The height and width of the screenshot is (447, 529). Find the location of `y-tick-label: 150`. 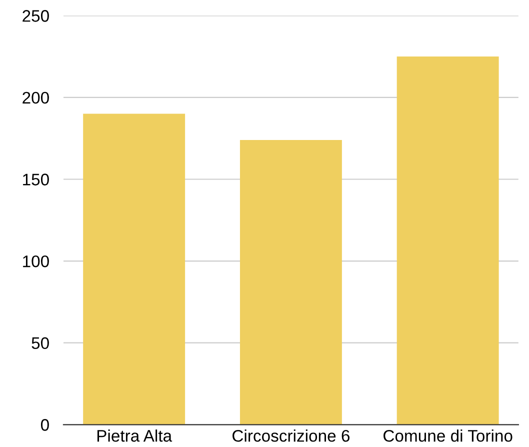

y-tick-label: 150 is located at coordinates (36, 180).